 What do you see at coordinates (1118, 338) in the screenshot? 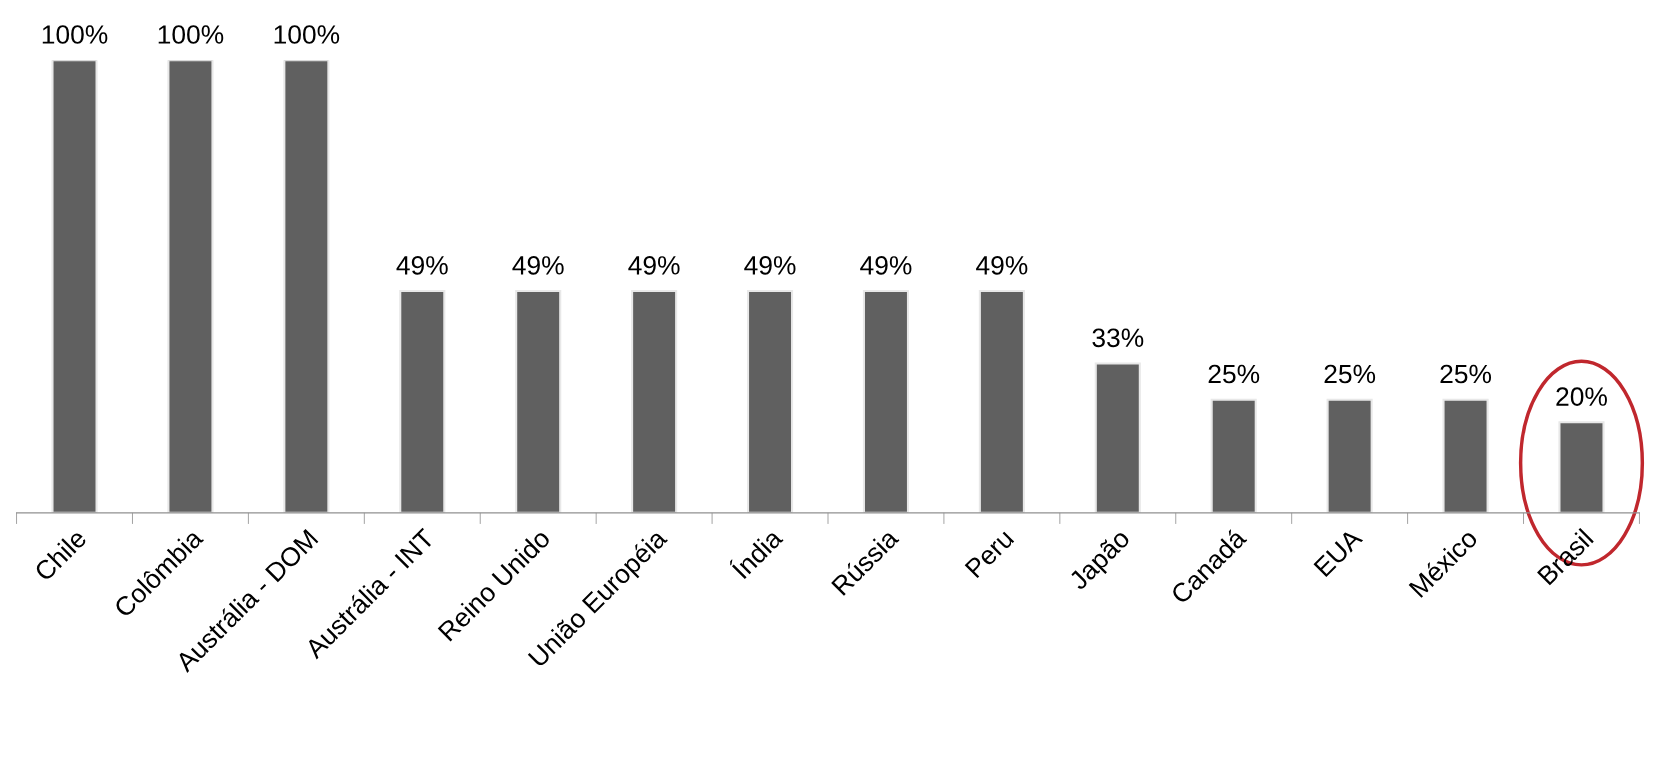
I see `data-label: 33%` at bounding box center [1118, 338].